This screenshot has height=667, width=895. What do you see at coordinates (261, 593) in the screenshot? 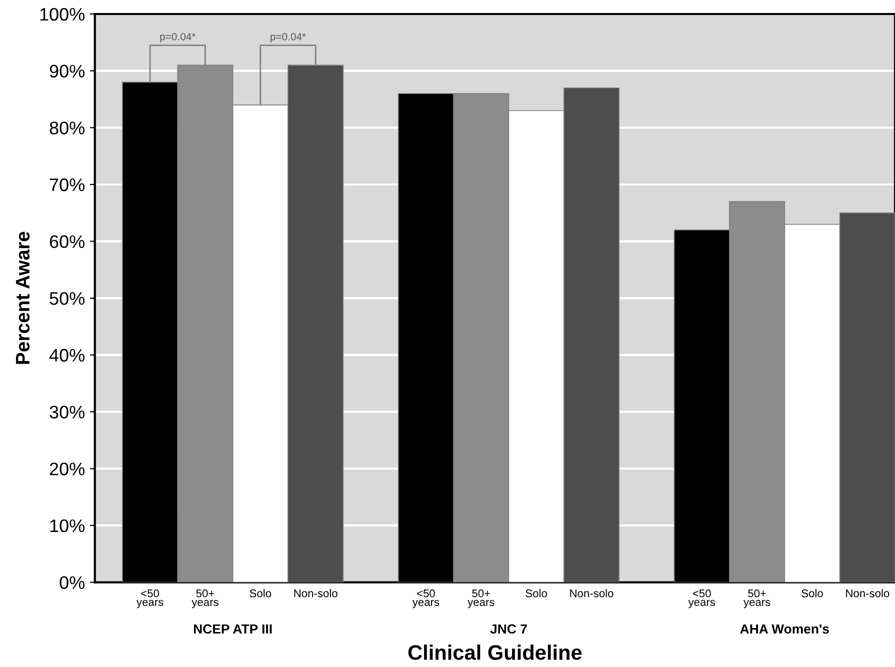
I see `series-label: Solo` at bounding box center [261, 593].